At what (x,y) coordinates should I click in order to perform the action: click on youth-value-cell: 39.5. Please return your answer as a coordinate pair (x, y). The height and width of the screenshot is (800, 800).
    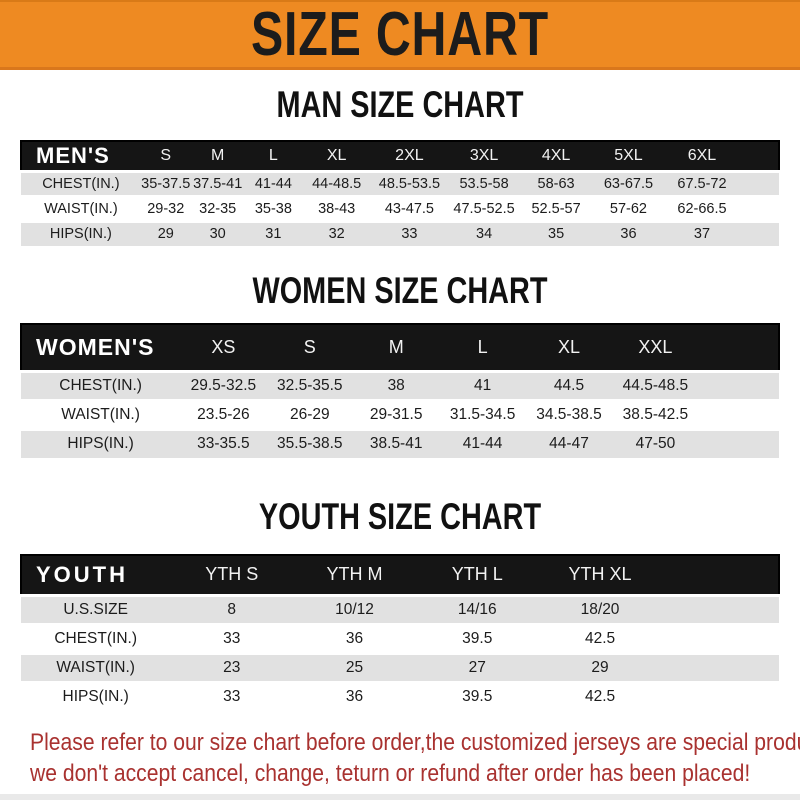
    Looking at the image, I should click on (477, 697).